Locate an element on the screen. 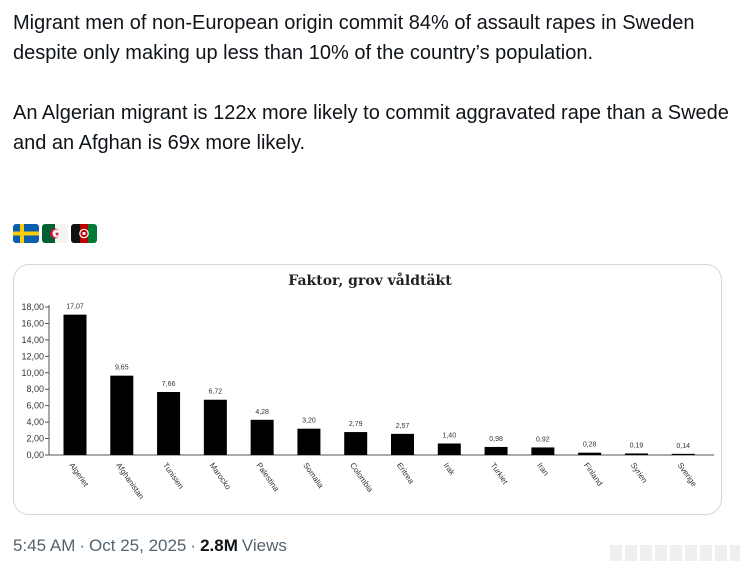 The height and width of the screenshot is (574, 748). views-label: Views is located at coordinates (264, 545).